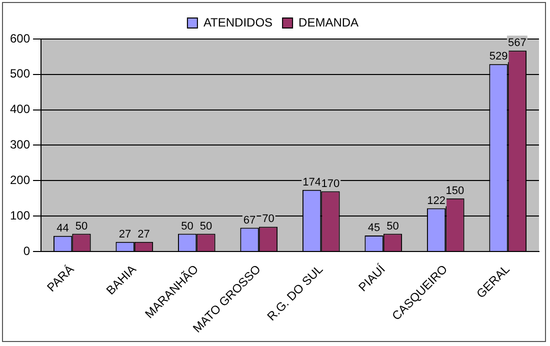 The height and width of the screenshot is (346, 550). What do you see at coordinates (268, 219) in the screenshot?
I see `data-label: 70` at bounding box center [268, 219].